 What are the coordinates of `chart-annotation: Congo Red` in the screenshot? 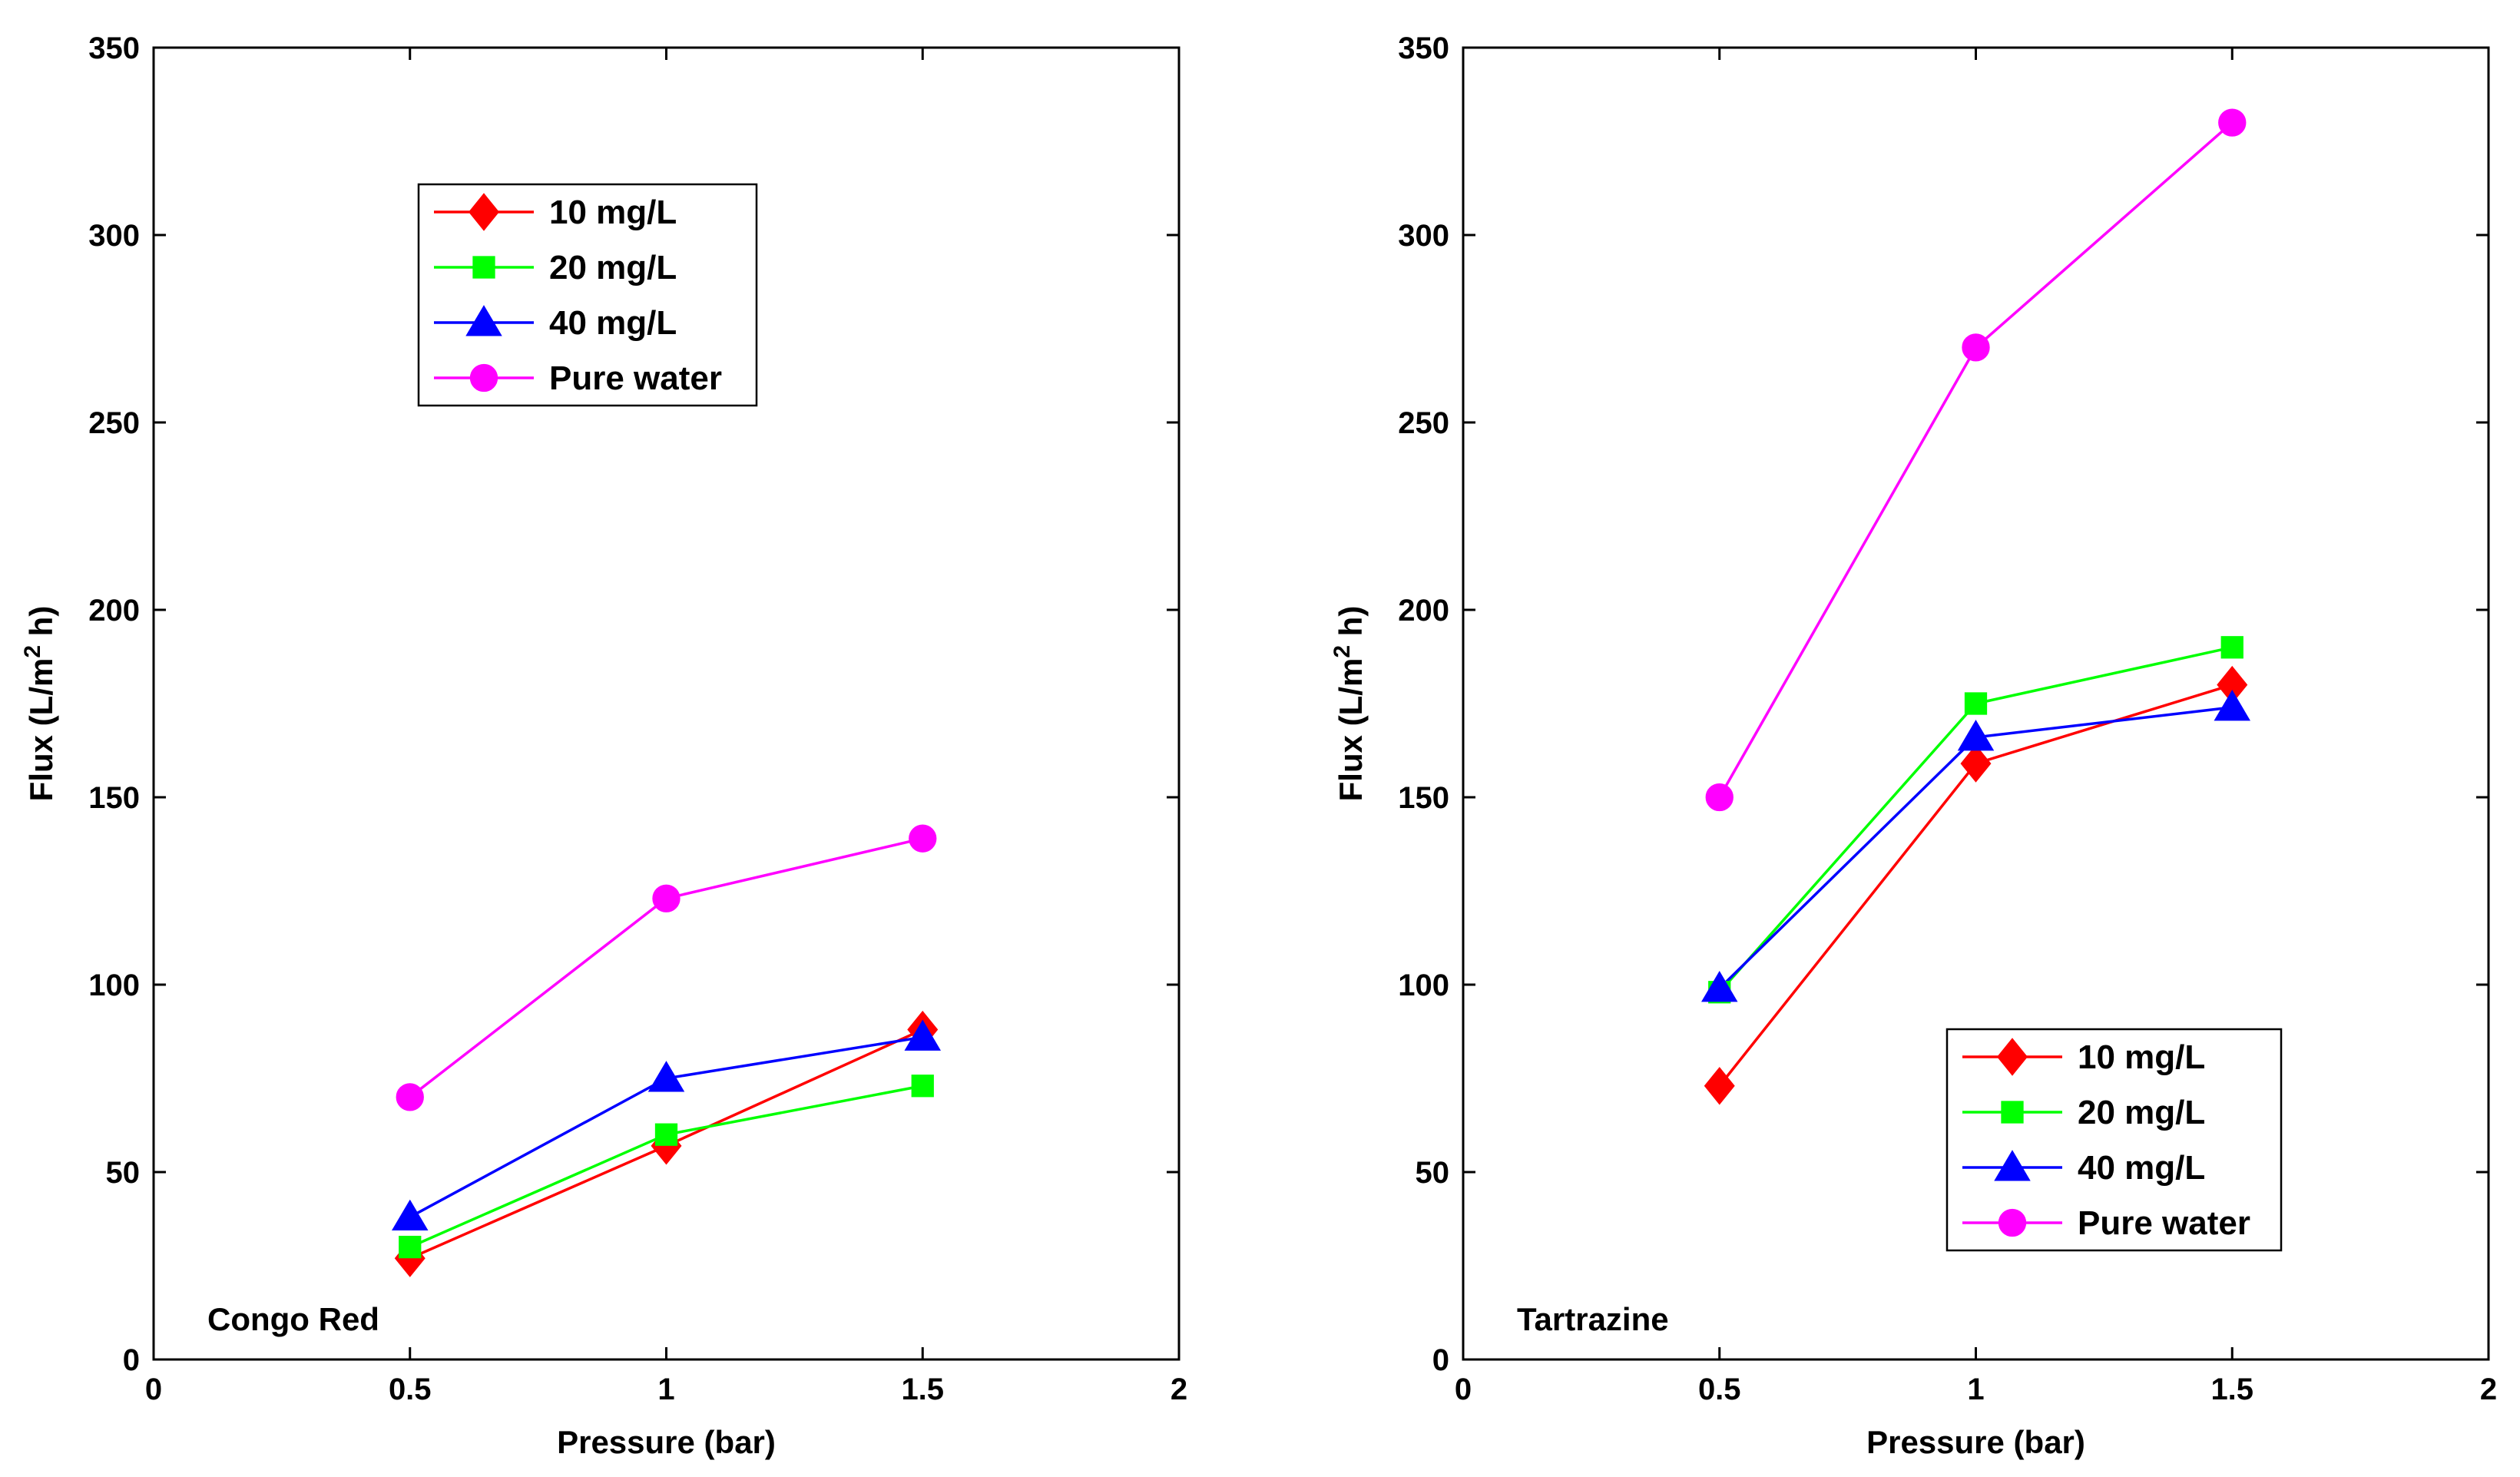 It's located at (293, 1319).